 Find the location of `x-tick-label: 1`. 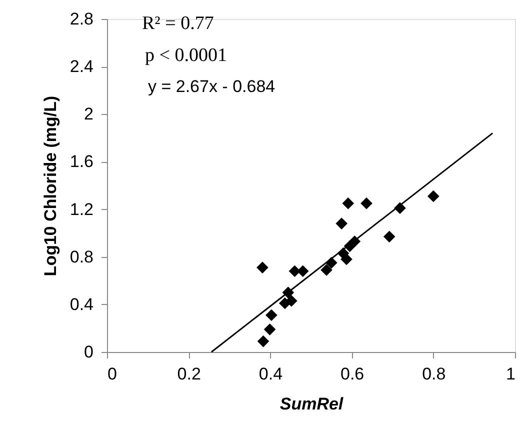

x-tick-label: 1 is located at coordinates (511, 374).